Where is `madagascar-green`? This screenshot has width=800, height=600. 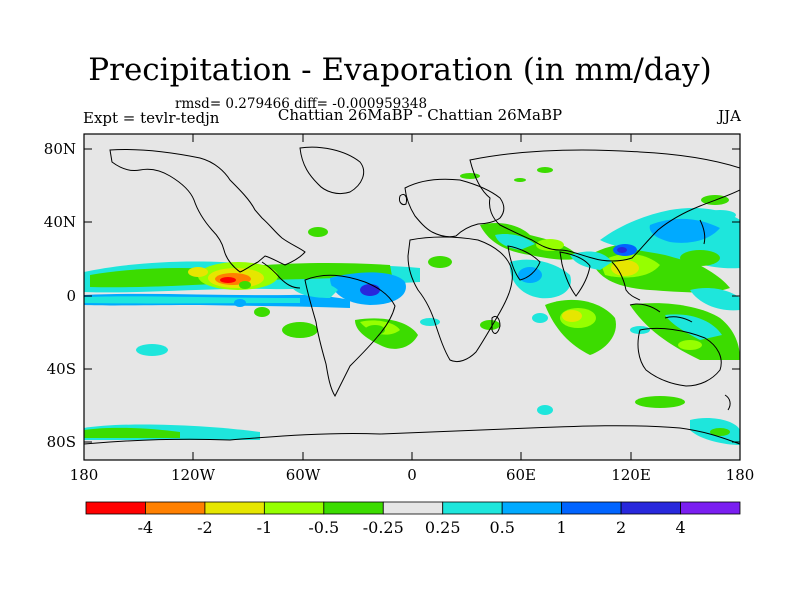
madagascar-green is located at coordinates (490, 325).